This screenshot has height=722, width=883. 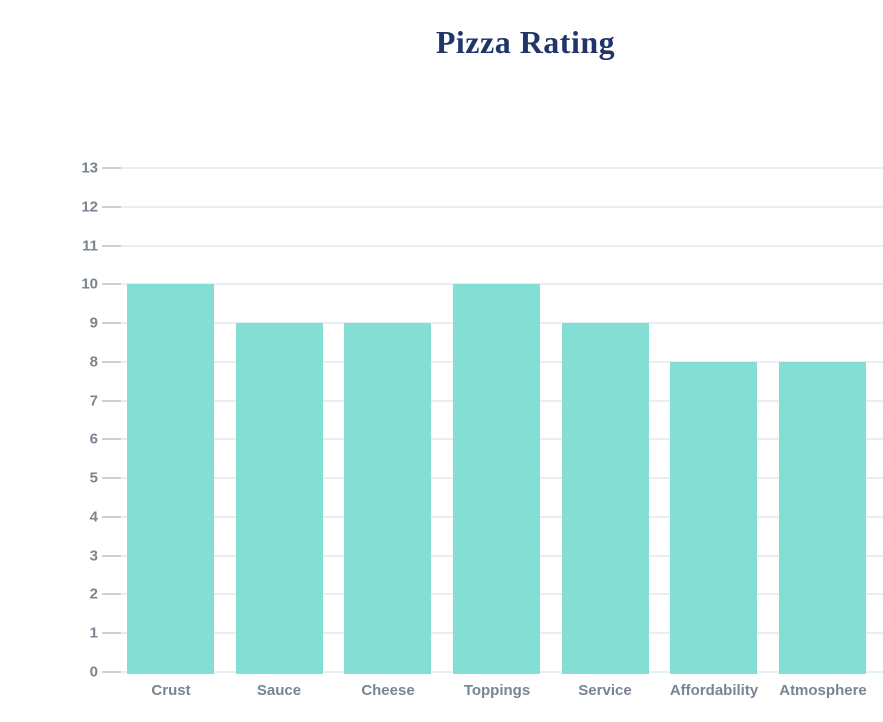 I want to click on x-axis-label-cheese: Cheese, so click(x=388, y=690).